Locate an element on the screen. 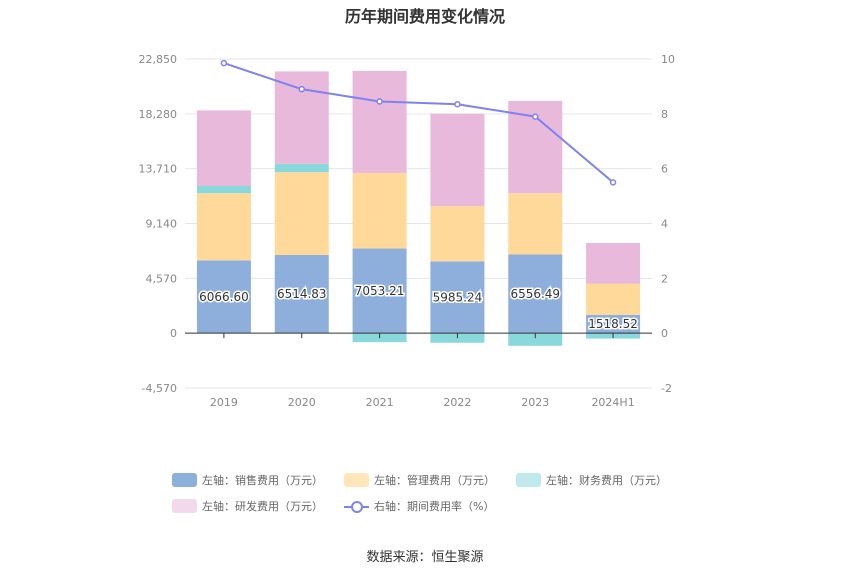 The height and width of the screenshot is (575, 850). bar-data-label: 6556.49 is located at coordinates (535, 294).